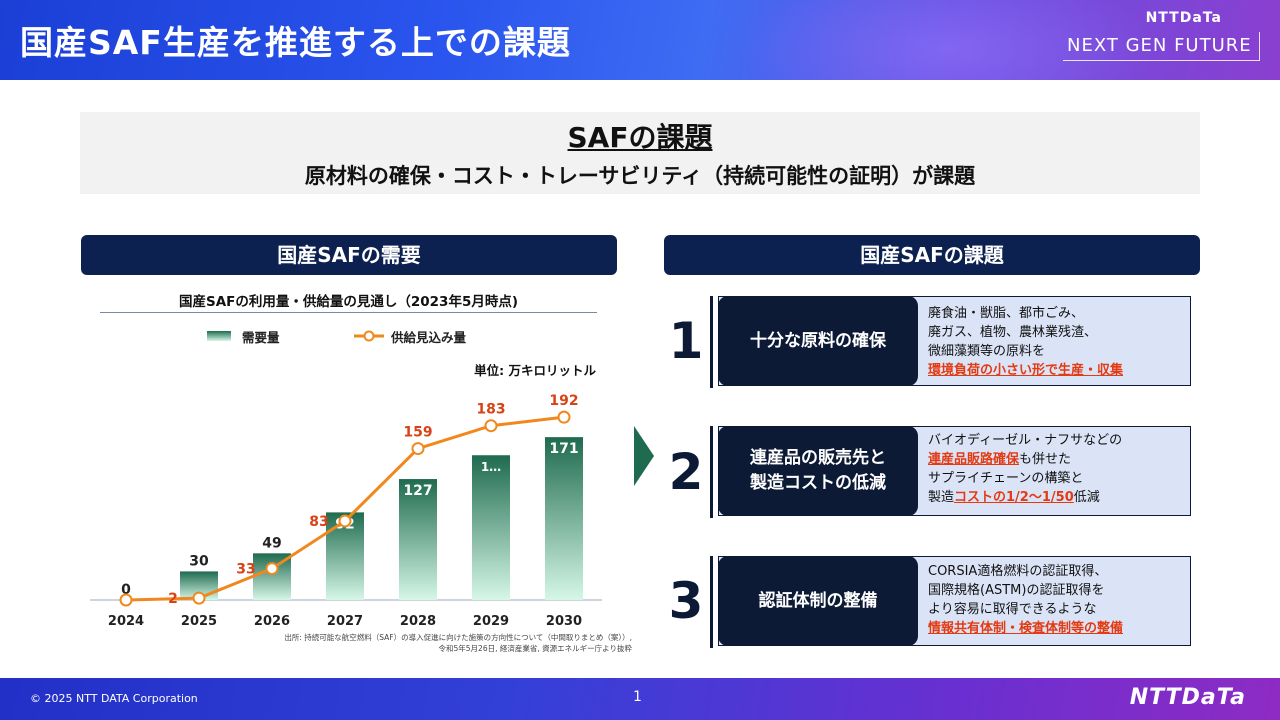  What do you see at coordinates (219, 336) in the screenshot?
I see `legend-swatch-demand` at bounding box center [219, 336].